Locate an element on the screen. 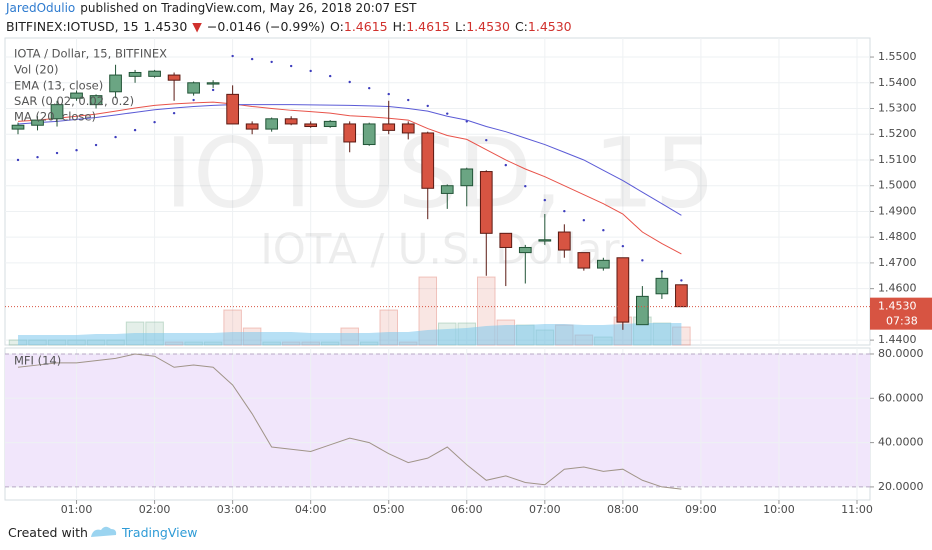 Image resolution: width=932 pixels, height=550 pixels. x-tick-label: 01:00 is located at coordinates (77, 509).